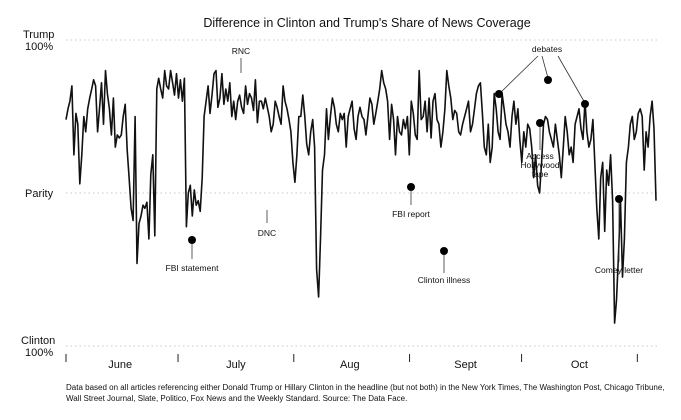 This screenshot has height=420, width=681. I want to click on month-label-sept: Sept, so click(465, 365).